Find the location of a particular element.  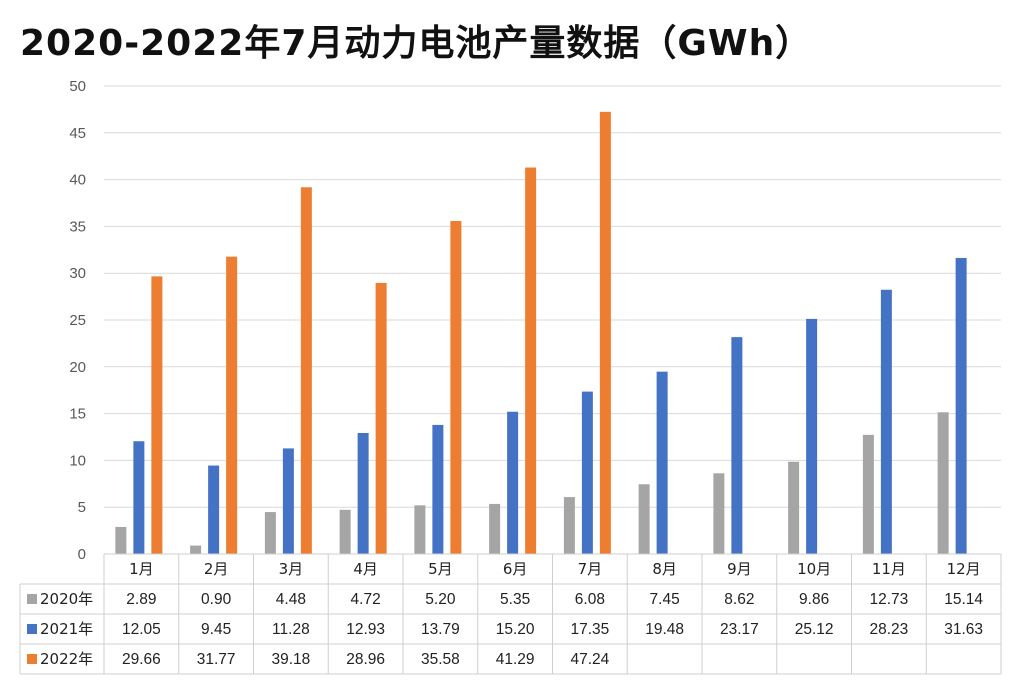

data-label: 9.45 is located at coordinates (216, 629).